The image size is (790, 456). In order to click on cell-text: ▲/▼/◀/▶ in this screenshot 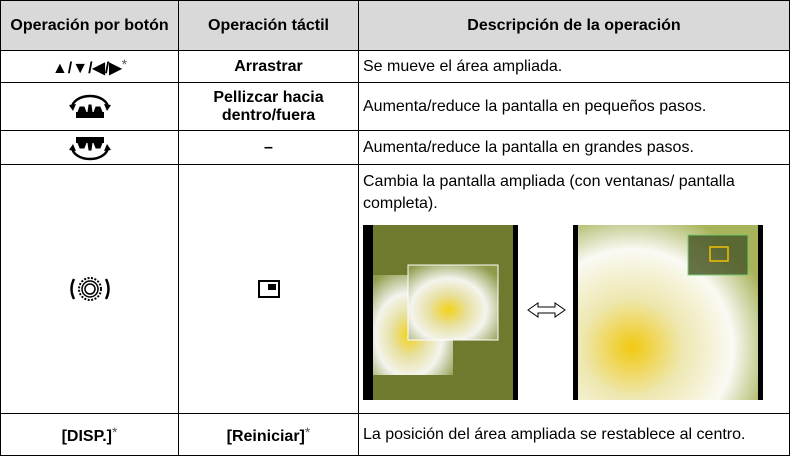, I will do `click(86, 68)`.